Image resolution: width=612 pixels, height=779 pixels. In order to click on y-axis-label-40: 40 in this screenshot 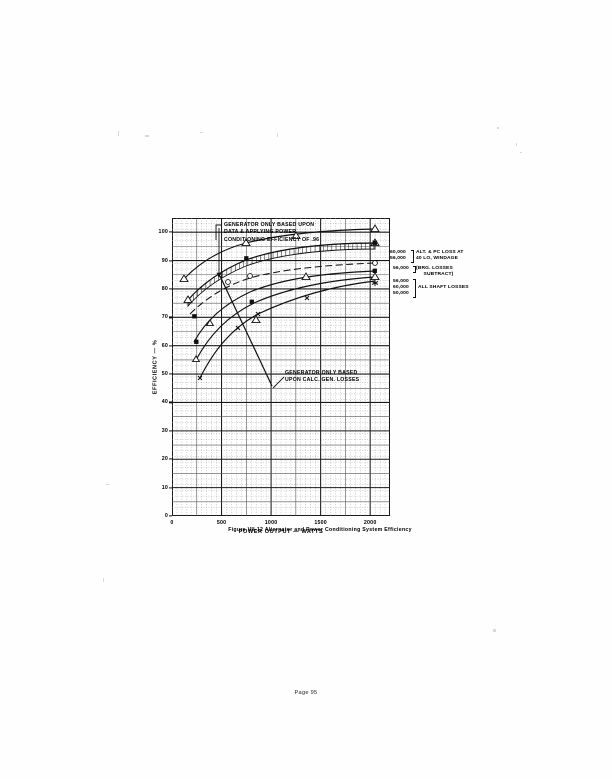, I will do `click(164, 402)`.